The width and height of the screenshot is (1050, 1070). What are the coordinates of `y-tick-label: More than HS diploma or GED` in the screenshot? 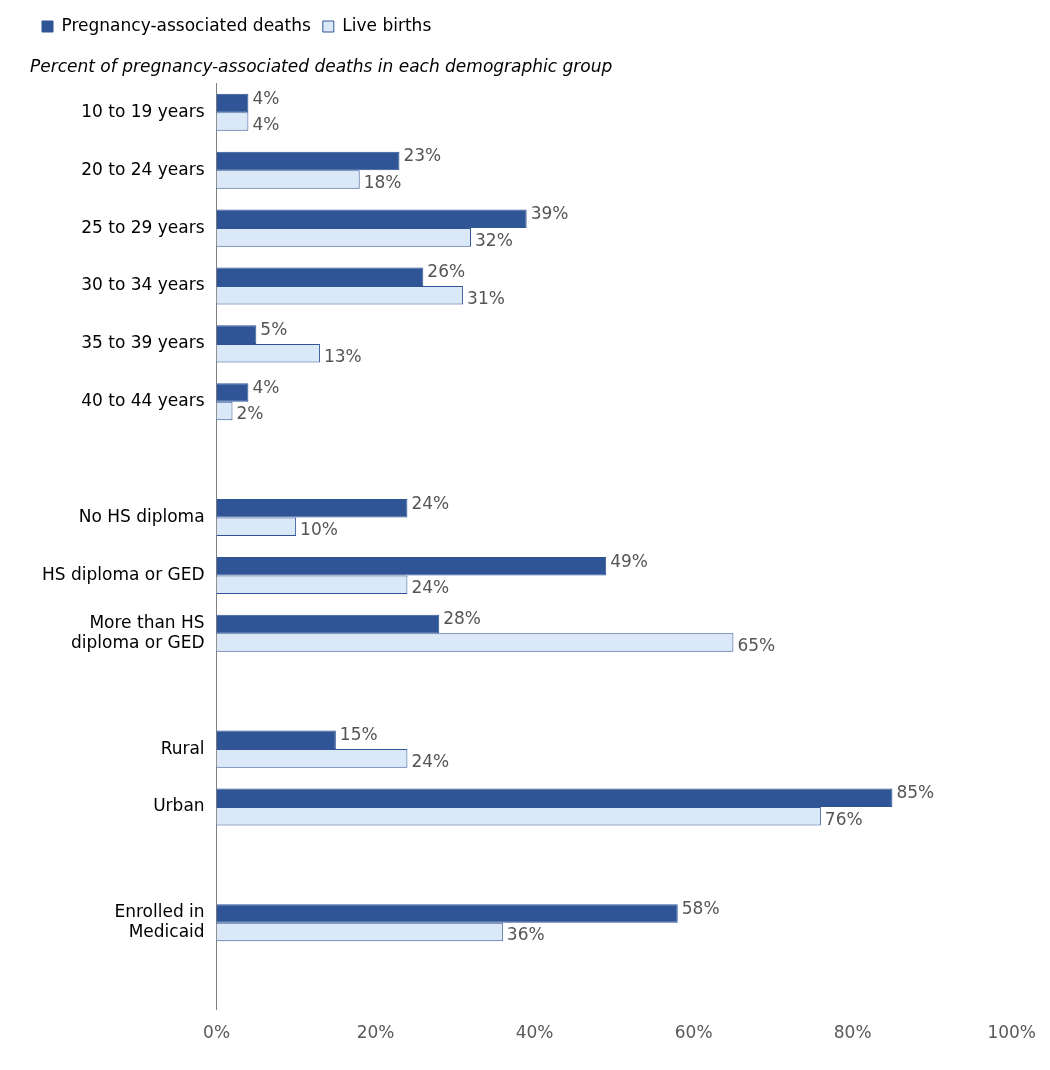 It's located at (137, 631).